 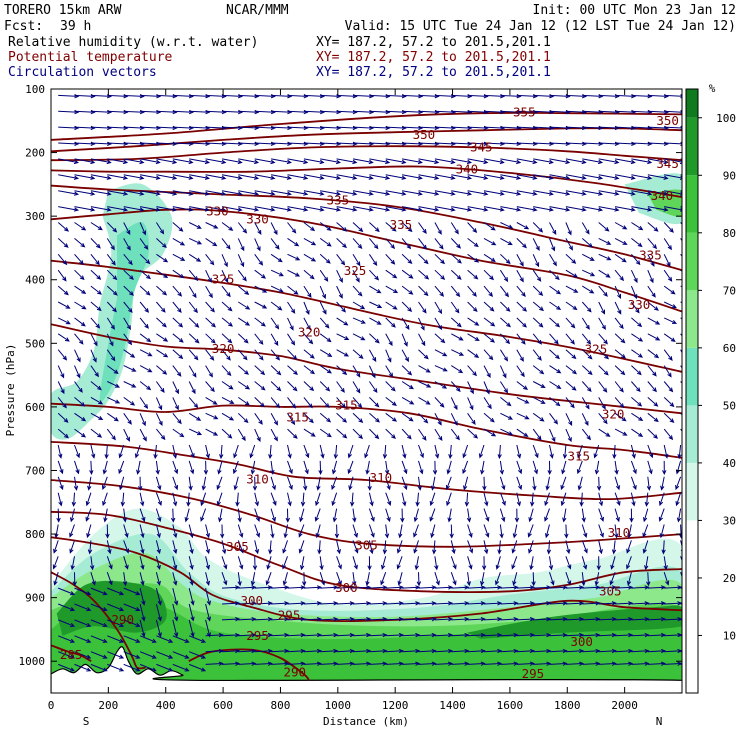 What do you see at coordinates (90, 57) in the screenshot?
I see `field-theta-label: Potential temperature` at bounding box center [90, 57].